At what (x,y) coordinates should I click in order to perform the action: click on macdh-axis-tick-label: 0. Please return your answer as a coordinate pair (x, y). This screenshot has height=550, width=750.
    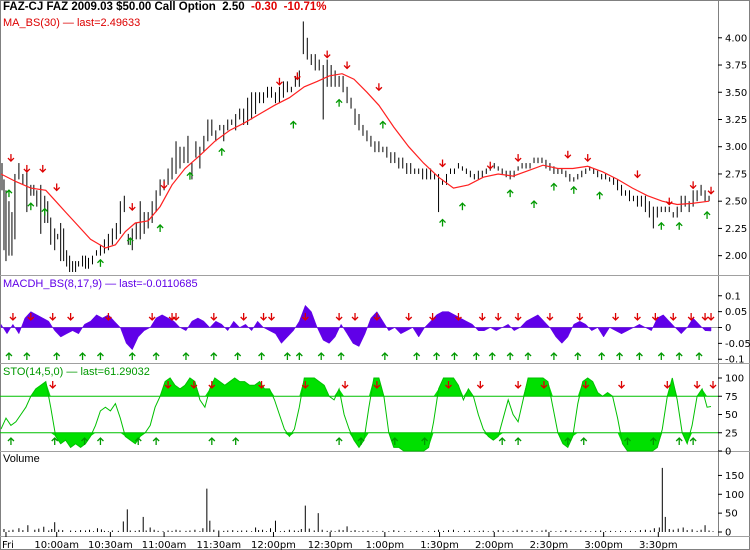
    Looking at the image, I should click on (728, 328).